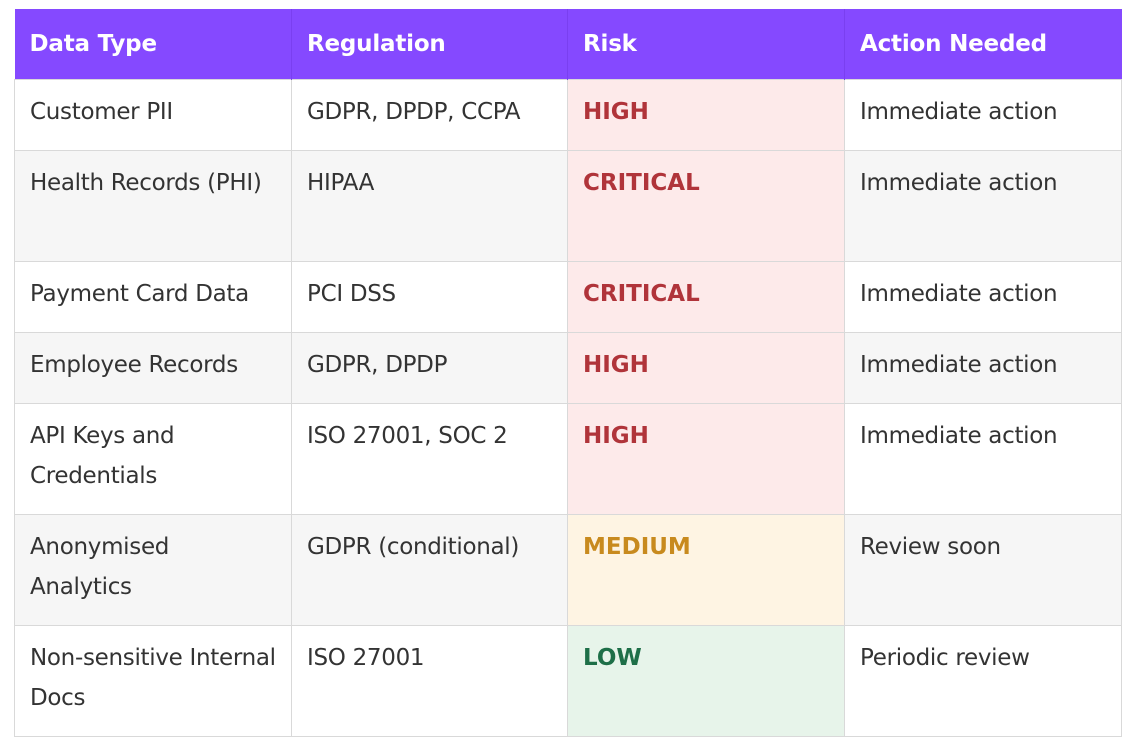 The image size is (1136, 743). What do you see at coordinates (429, 680) in the screenshot?
I see `cell-regulation: ISO 27001` at bounding box center [429, 680].